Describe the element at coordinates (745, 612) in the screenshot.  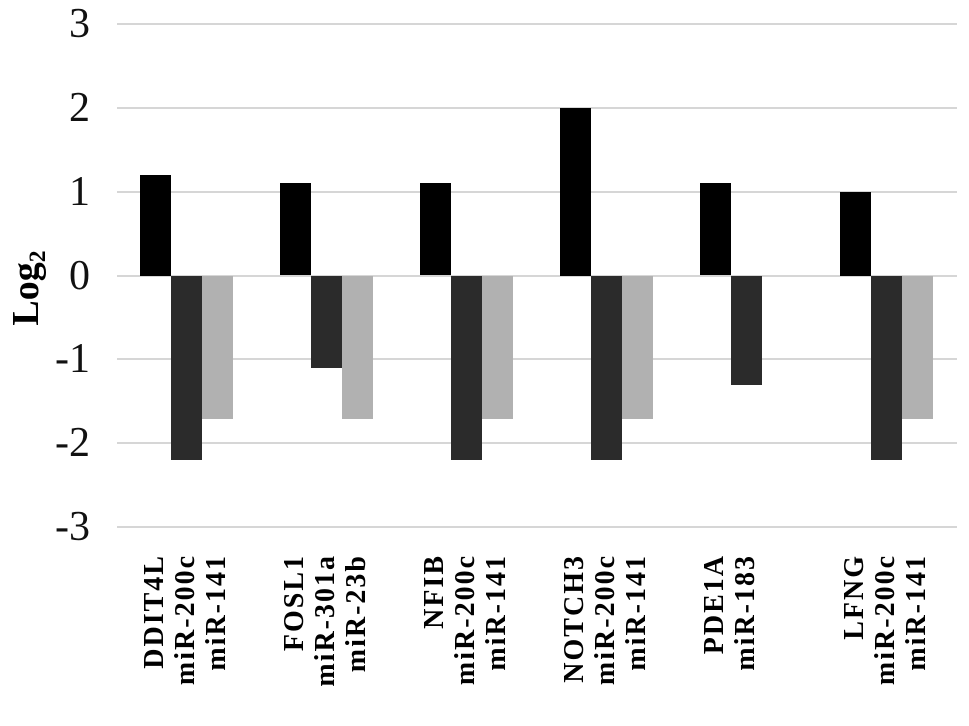
I see `x-axis-label: miR-183` at that location.